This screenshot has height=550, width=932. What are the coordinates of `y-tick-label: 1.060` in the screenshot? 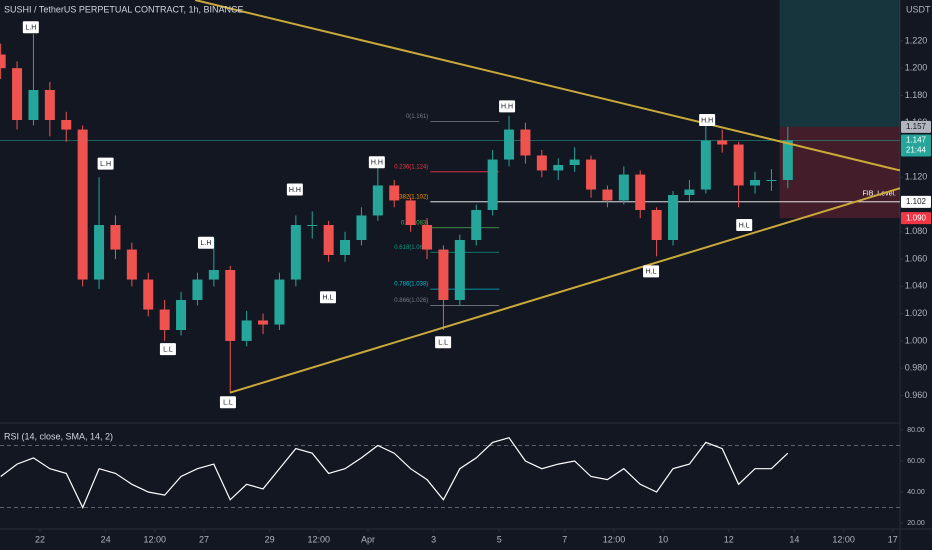 It's located at (916, 258).